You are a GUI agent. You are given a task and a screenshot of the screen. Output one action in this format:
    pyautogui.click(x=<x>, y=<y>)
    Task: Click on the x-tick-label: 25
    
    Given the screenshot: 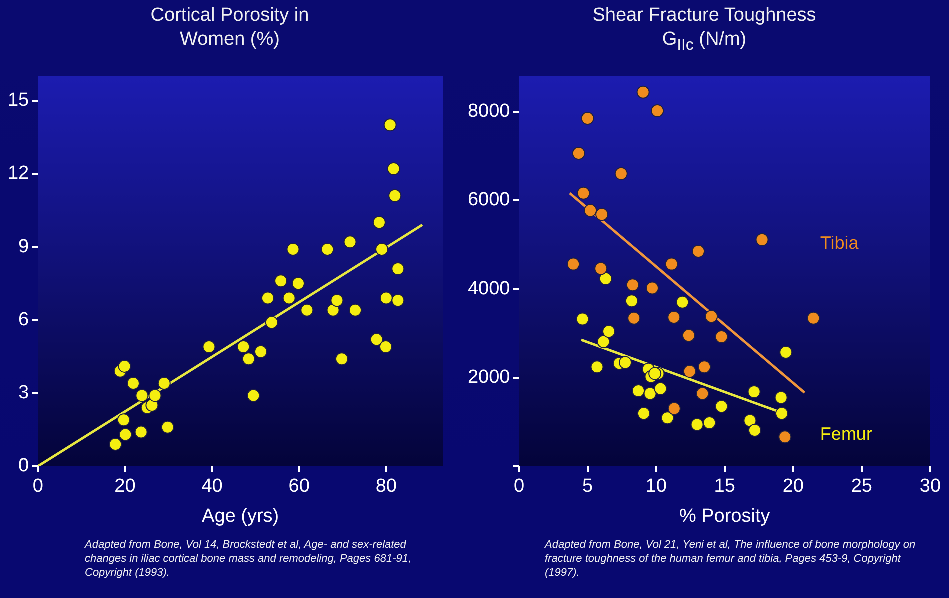 What is the action you would take?
    pyautogui.click(x=861, y=487)
    